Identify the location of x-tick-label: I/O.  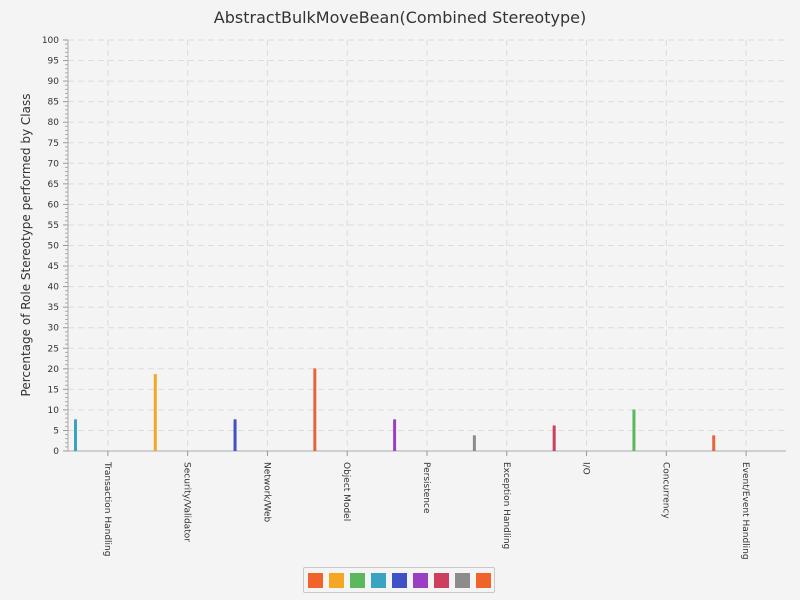
(586, 468).